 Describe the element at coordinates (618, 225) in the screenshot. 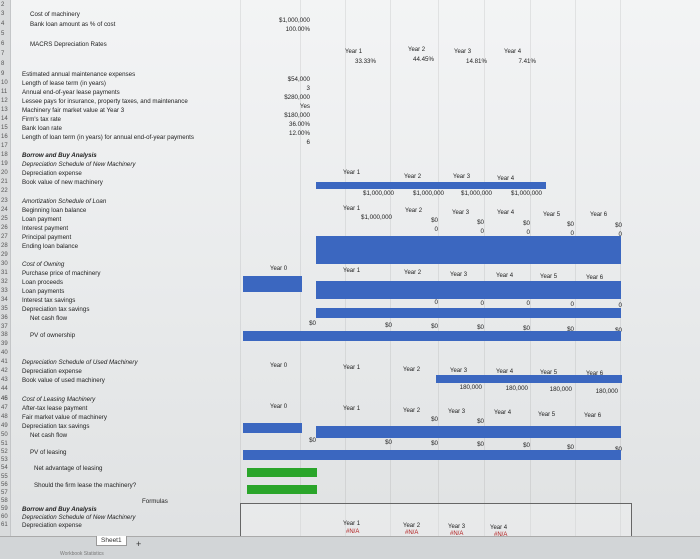

I see `loan-payment-6: $0` at that location.